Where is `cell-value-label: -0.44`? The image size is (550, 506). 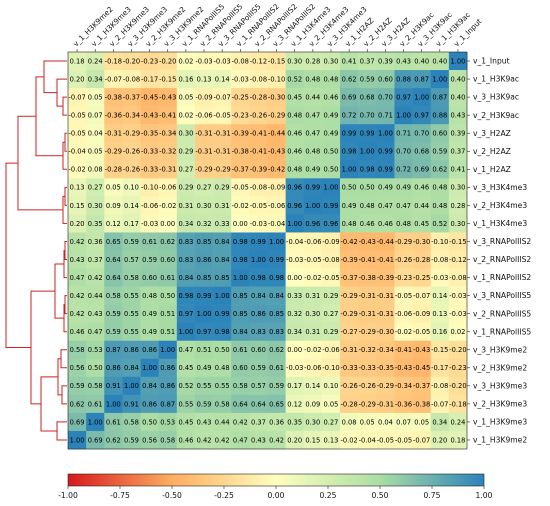 cell-value-label: -0.44 is located at coordinates (276, 134).